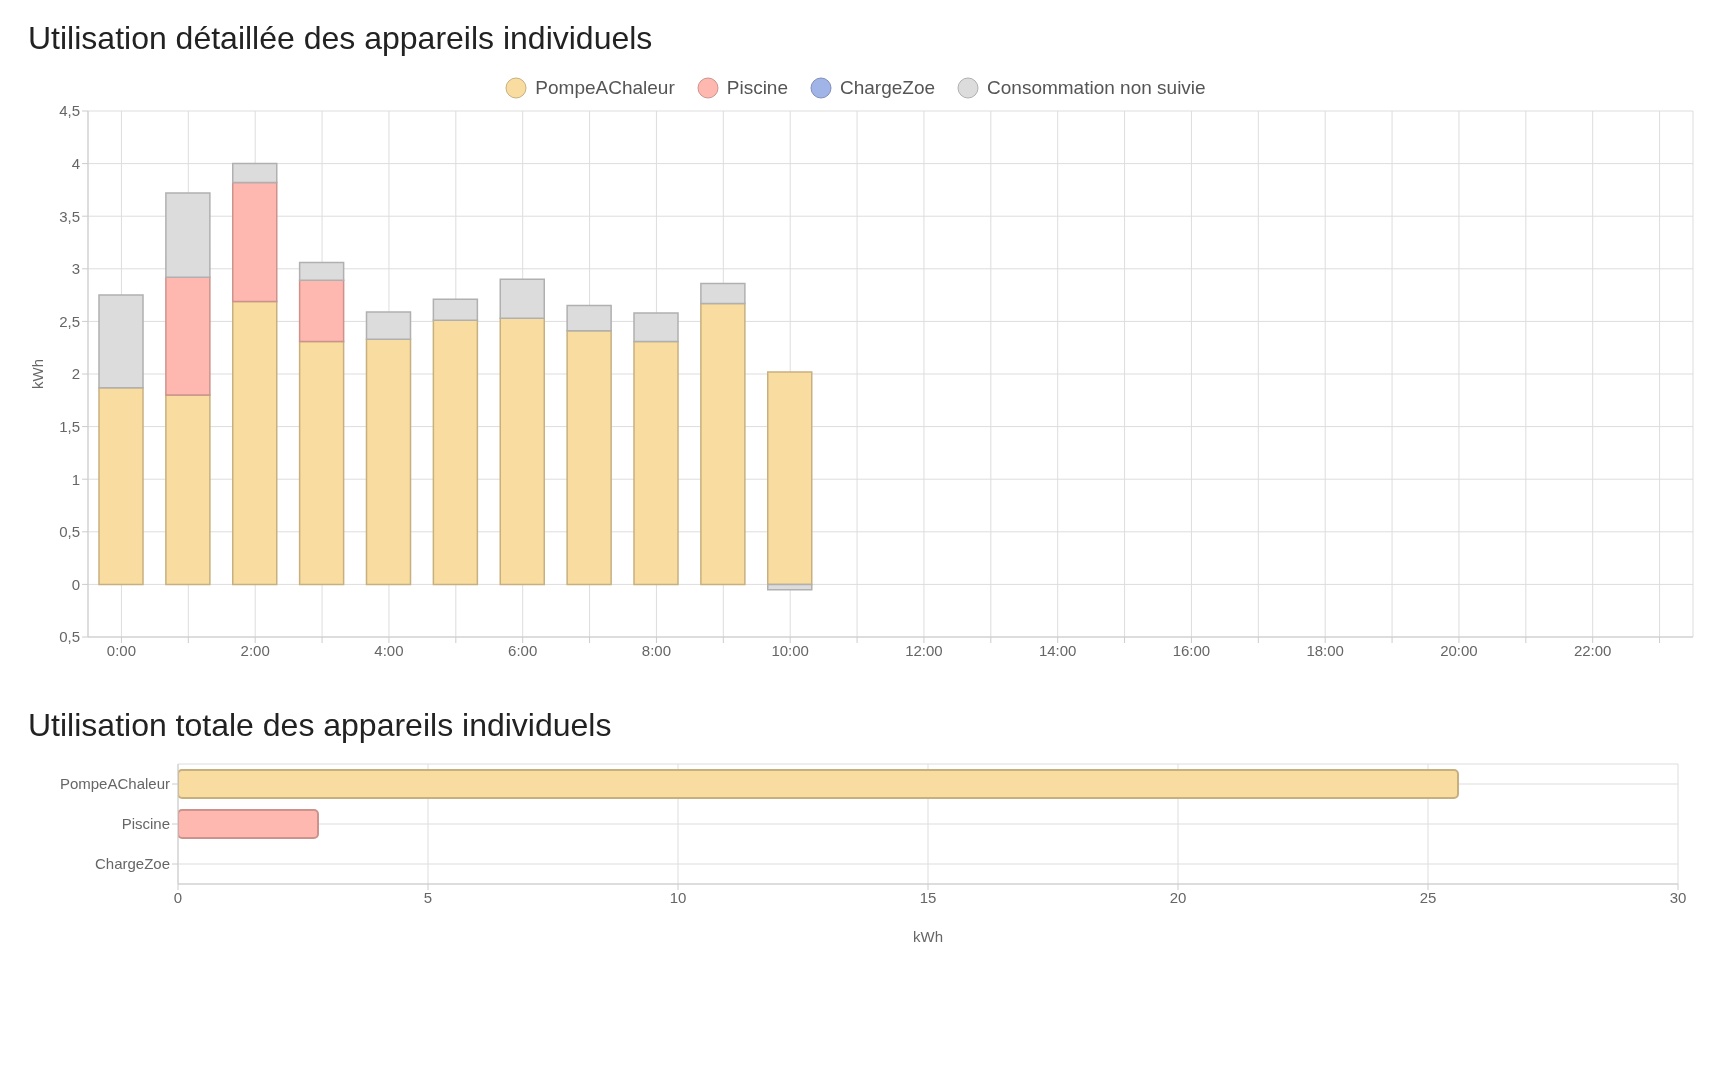  What do you see at coordinates (114, 784) in the screenshot?
I see `y-tick-label: PompeAChaleur` at bounding box center [114, 784].